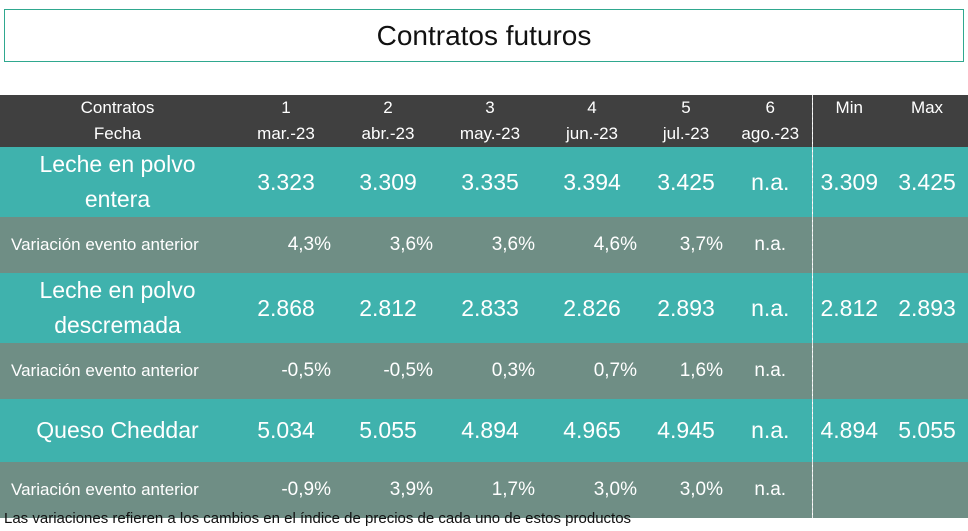 This screenshot has height=531, width=968. What do you see at coordinates (490, 182) in the screenshot?
I see `price-cell: 3.335` at bounding box center [490, 182].